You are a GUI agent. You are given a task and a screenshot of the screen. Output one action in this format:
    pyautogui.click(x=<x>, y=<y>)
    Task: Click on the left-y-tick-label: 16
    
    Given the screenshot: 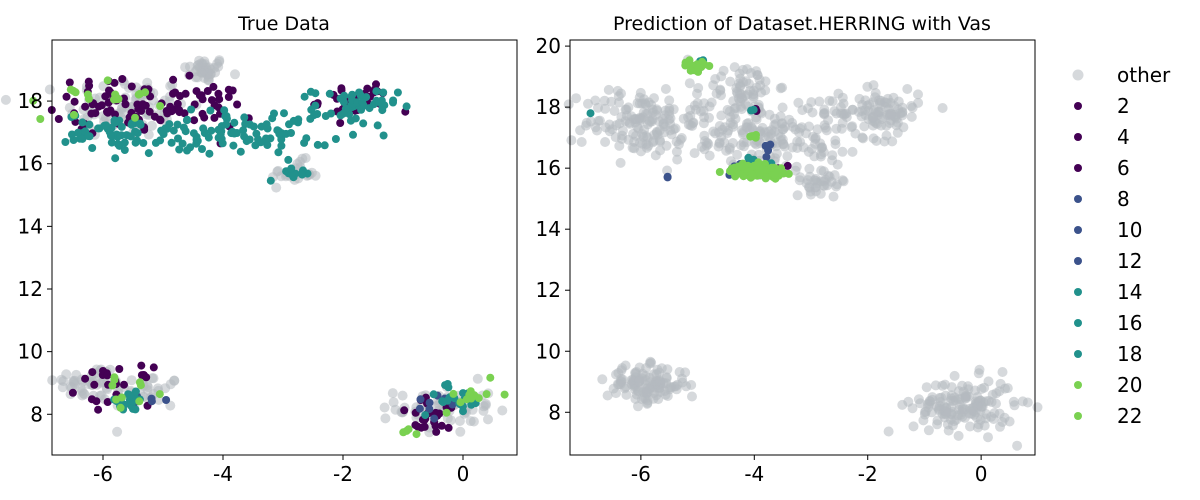 What is the action you would take?
    pyautogui.click(x=30, y=164)
    